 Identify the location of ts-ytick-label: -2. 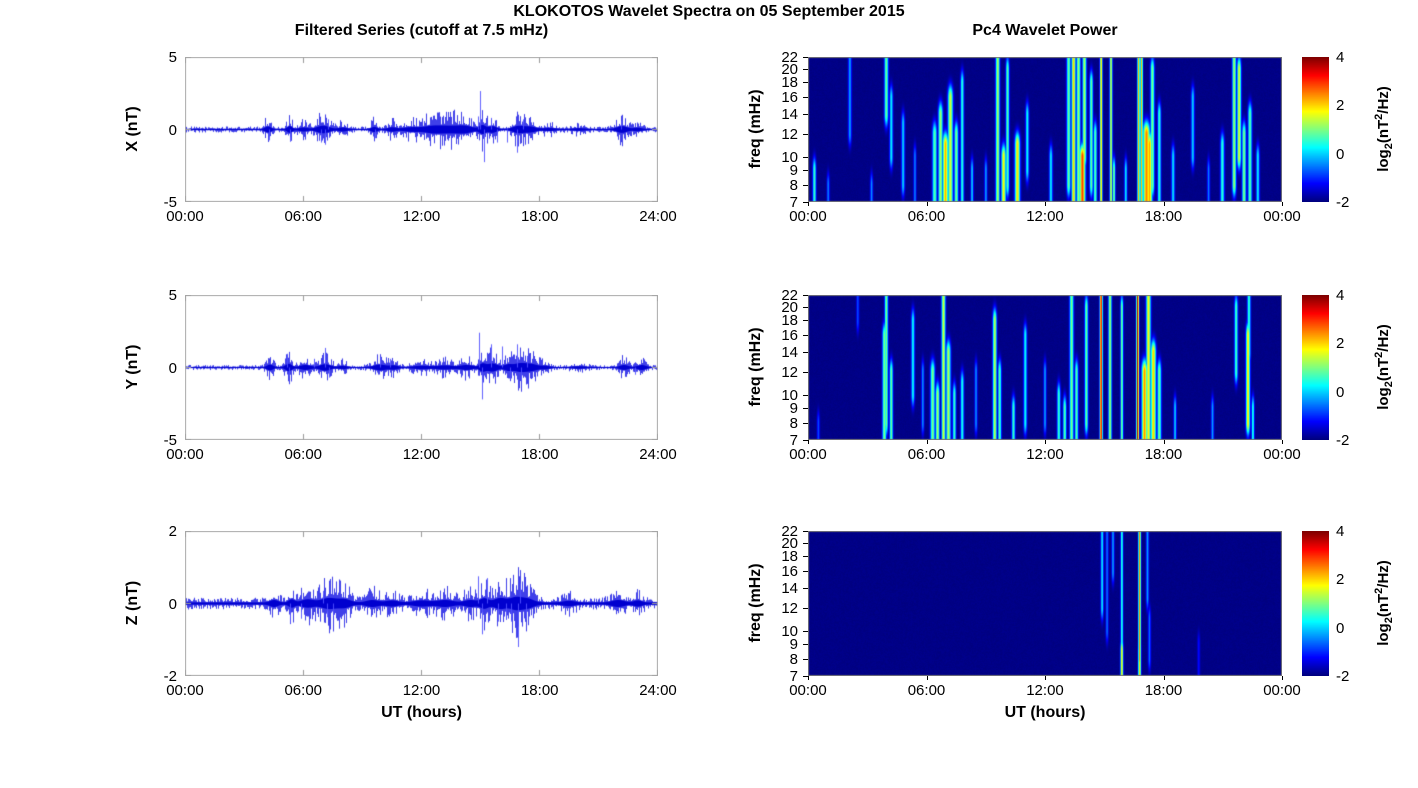
(170, 676).